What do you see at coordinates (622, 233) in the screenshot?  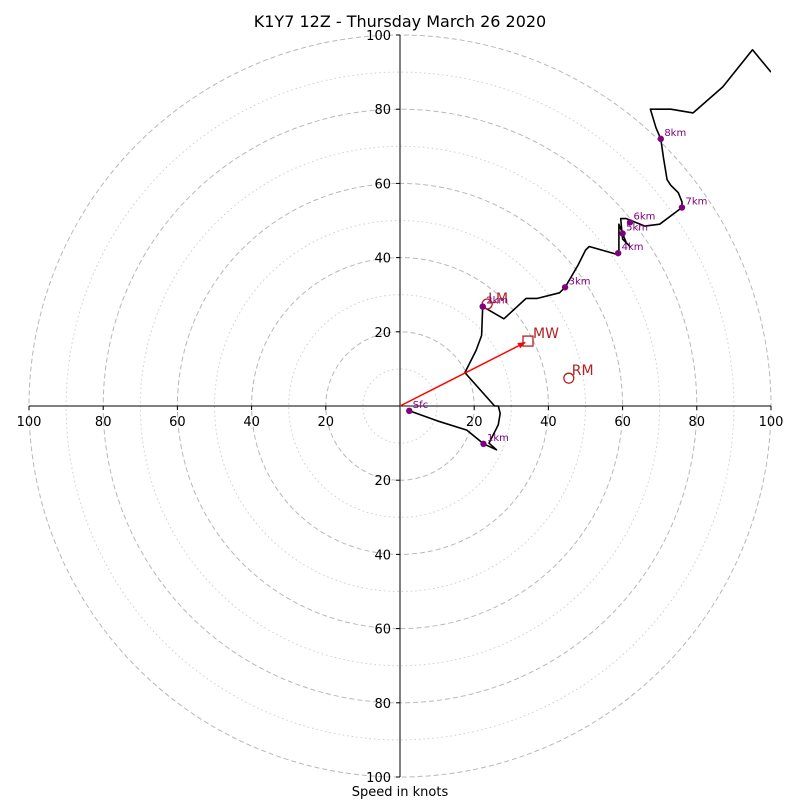 I see `height-marker-5km` at bounding box center [622, 233].